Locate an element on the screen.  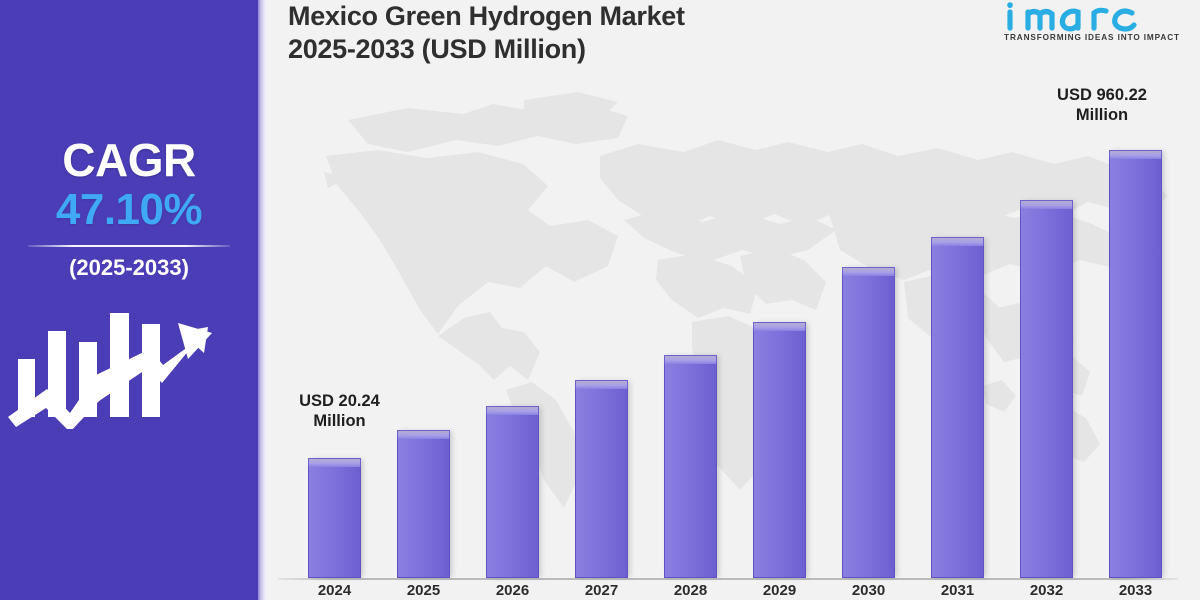
data-label-2024: USD 20.24 Million is located at coordinates (339, 411).